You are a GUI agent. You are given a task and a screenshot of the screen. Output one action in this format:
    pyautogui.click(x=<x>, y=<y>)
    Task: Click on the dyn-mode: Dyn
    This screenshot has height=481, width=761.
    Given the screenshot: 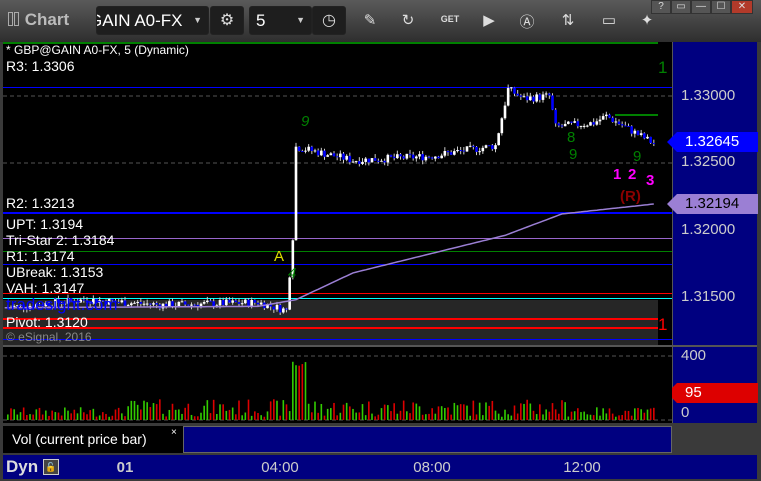 What is the action you would take?
    pyautogui.click(x=22, y=466)
    